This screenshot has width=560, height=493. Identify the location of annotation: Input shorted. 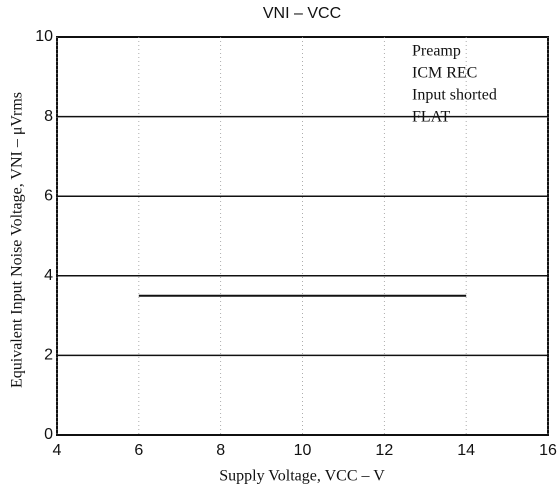
(454, 95).